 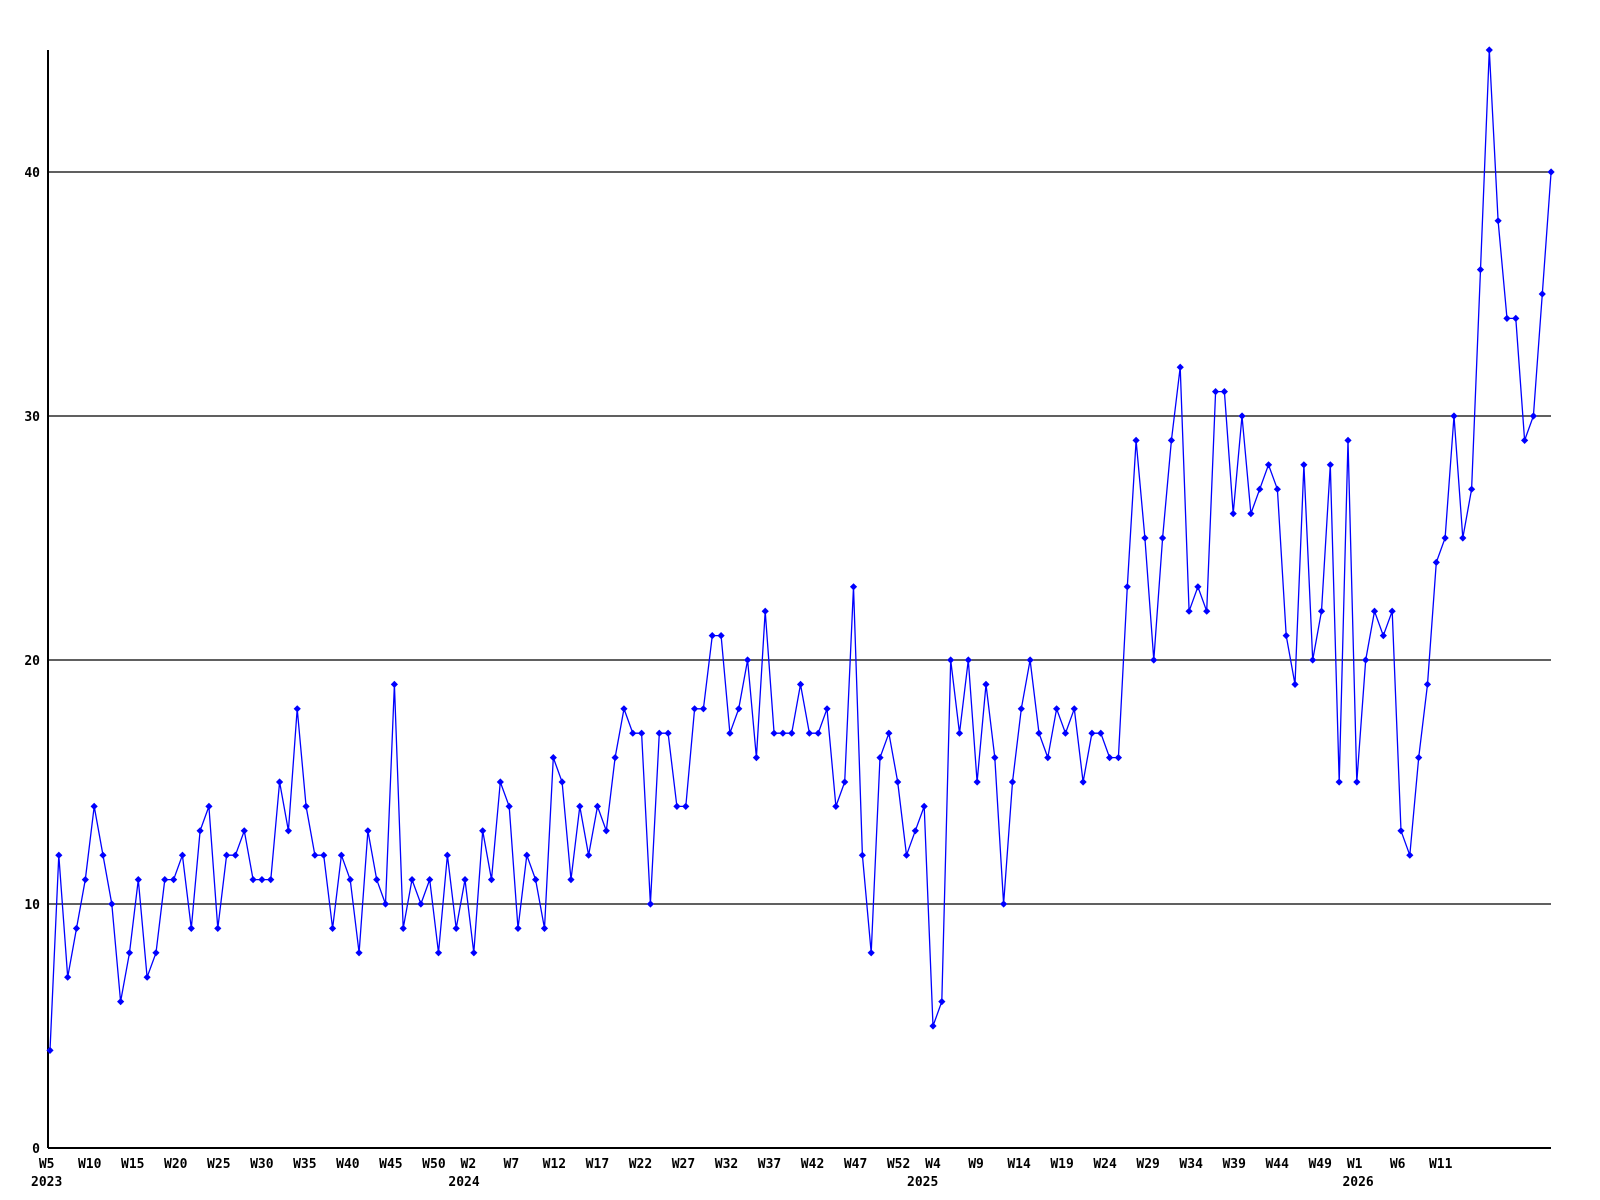 What do you see at coordinates (46, 1182) in the screenshot?
I see `year-label: 2023` at bounding box center [46, 1182].